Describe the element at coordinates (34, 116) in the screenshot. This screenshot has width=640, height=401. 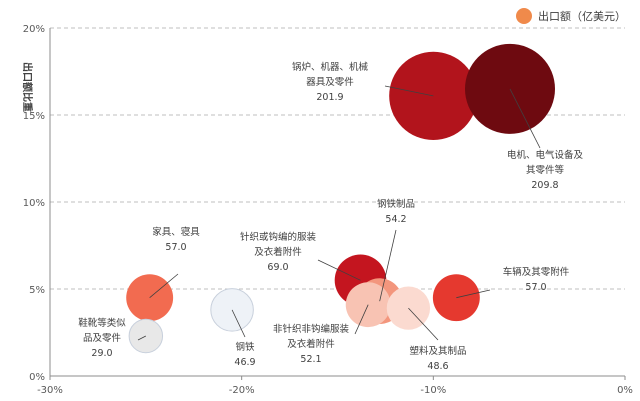
I see `y-tick-label: 15%` at that location.